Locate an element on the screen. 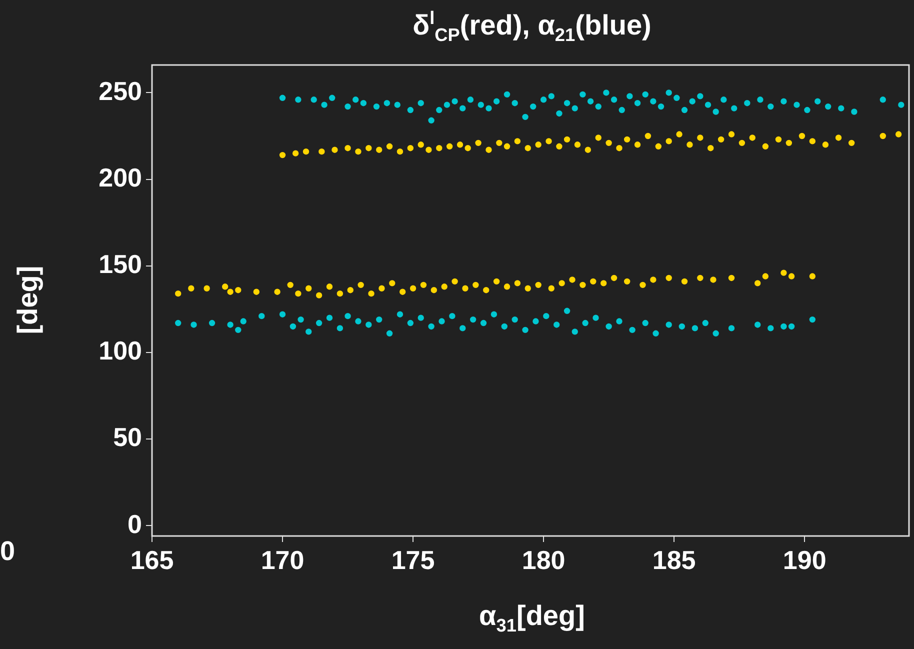 The image size is (914, 649). x-tick-label: 170 is located at coordinates (282, 559).